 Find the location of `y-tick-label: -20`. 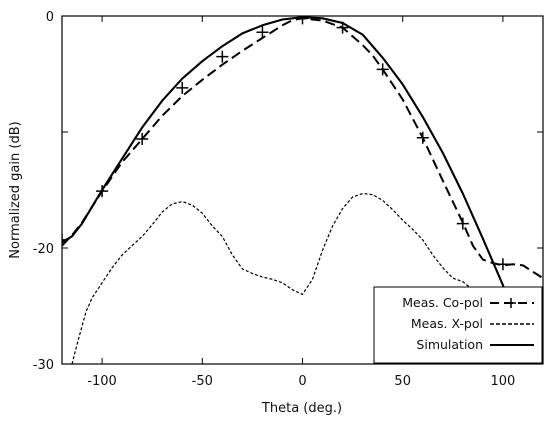

y-tick-label: -20 is located at coordinates (43, 249).